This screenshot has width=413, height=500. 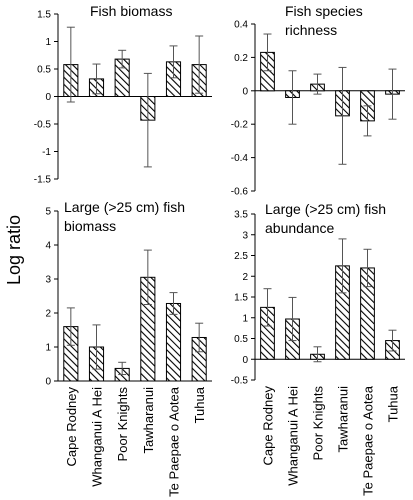 What do you see at coordinates (131, 11) in the screenshot?
I see `panel-title: Fish biomass` at bounding box center [131, 11].